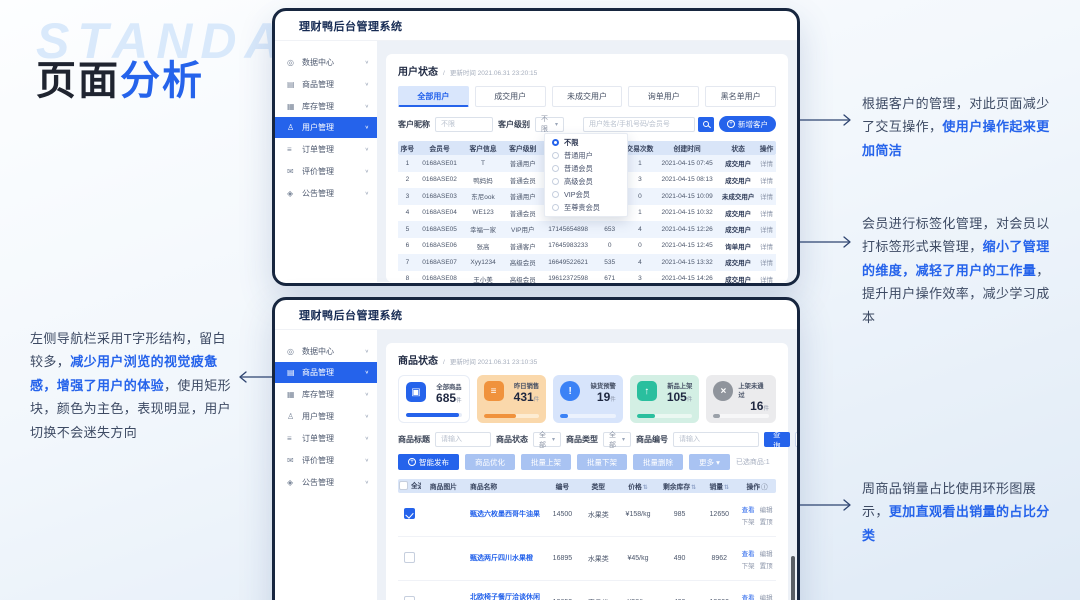 Image resolution: width=1080 pixels, height=600 pixels. Describe the element at coordinates (766, 409) in the screenshot. I see `stat-unit: 件` at that location.